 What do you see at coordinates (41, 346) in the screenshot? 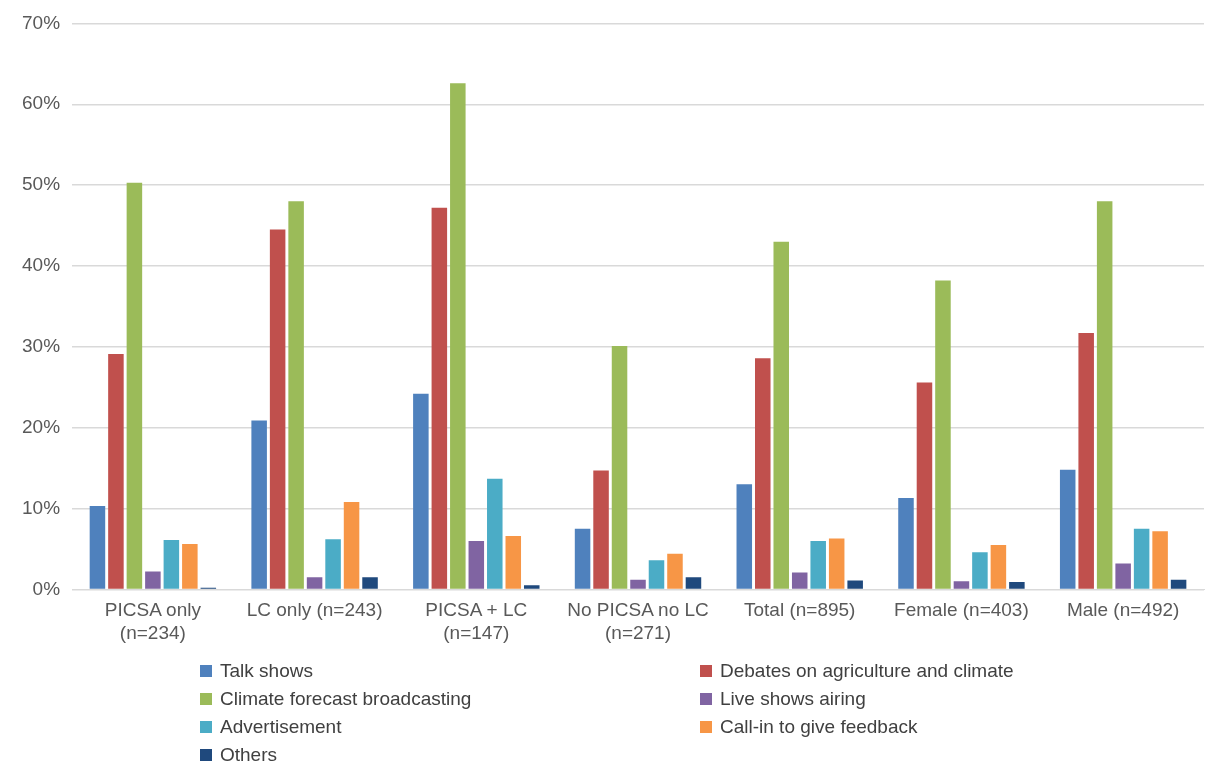
I see `y-tick-label: 30%` at bounding box center [41, 346].